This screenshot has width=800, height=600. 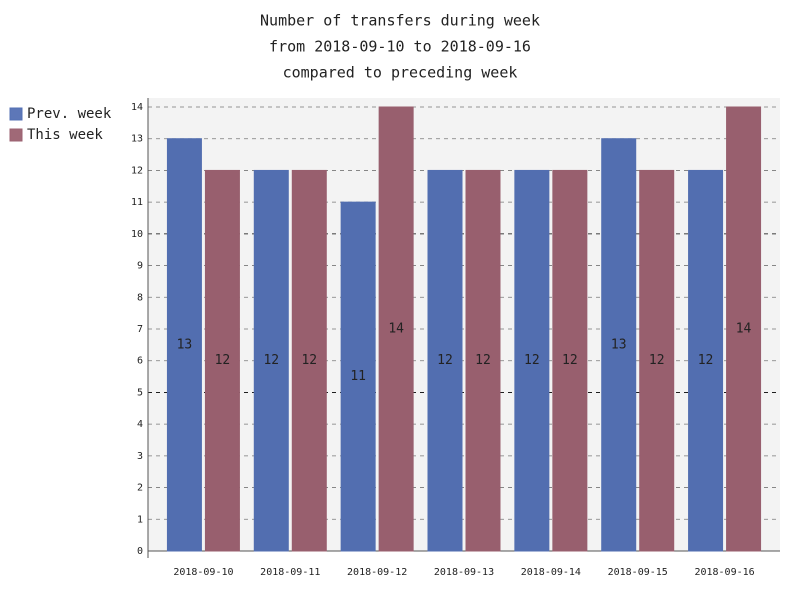 What do you see at coordinates (140, 456) in the screenshot?
I see `y-tick-label: 3` at bounding box center [140, 456].